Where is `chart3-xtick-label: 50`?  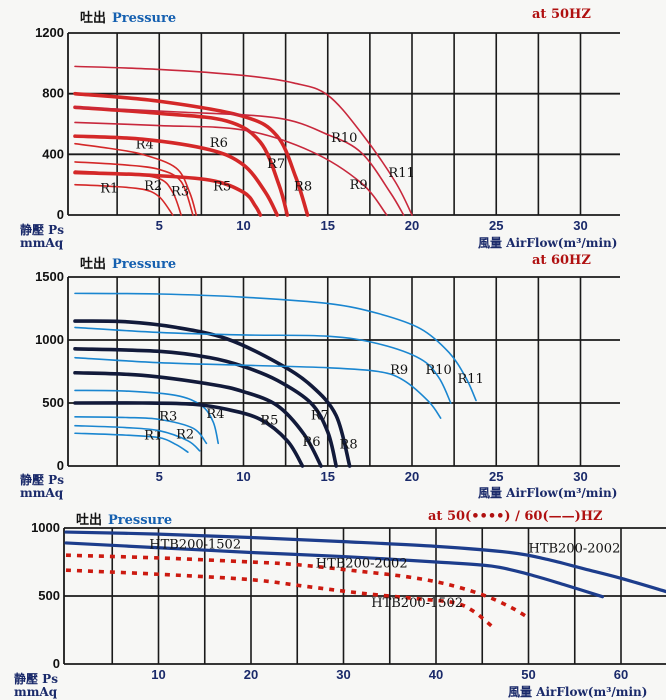 chart3-xtick-label: 50 is located at coordinates (528, 674).